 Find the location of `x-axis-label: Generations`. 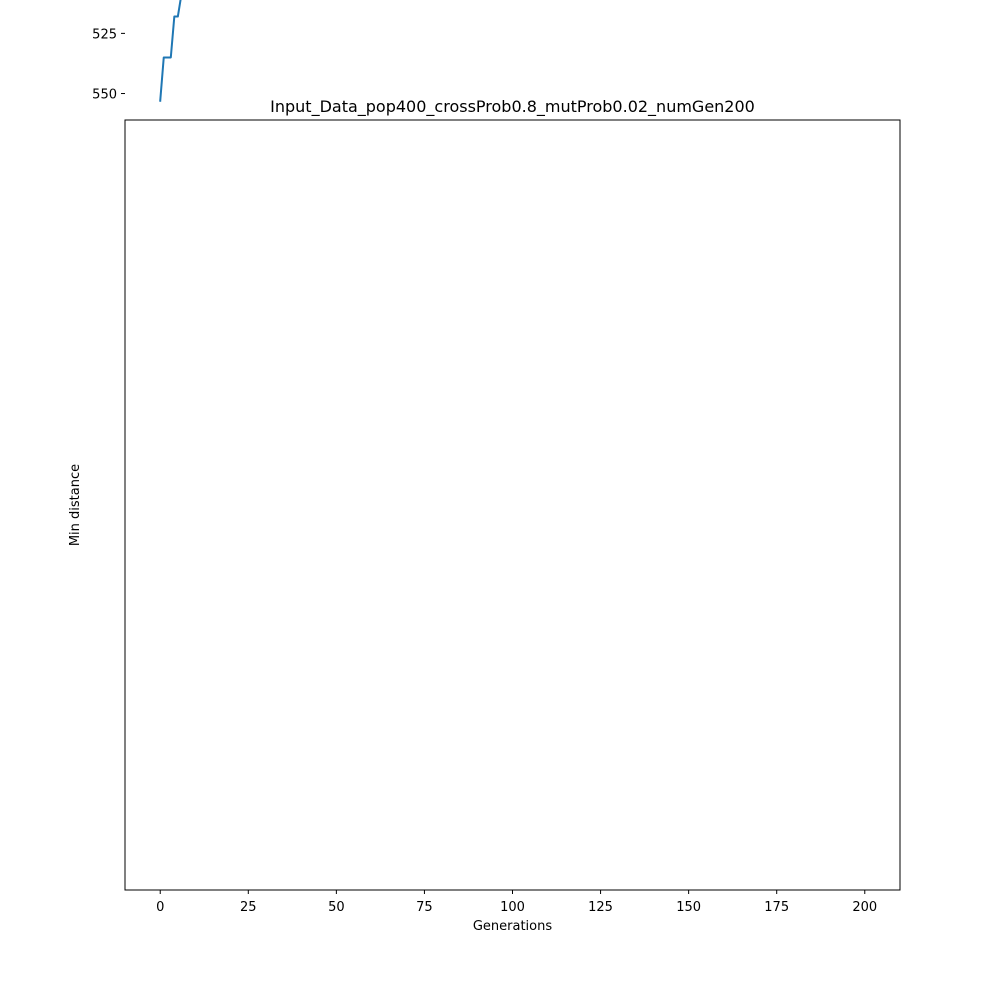

x-axis-label: Generations is located at coordinates (513, 926).